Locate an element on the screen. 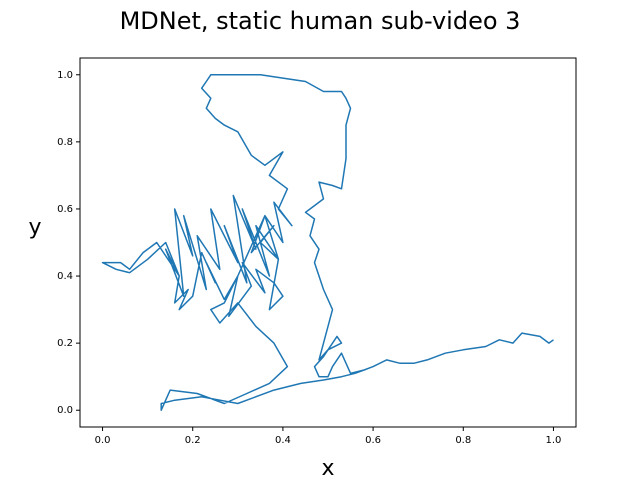 The image size is (640, 480). x-tick-label: 0.0 is located at coordinates (103, 440).